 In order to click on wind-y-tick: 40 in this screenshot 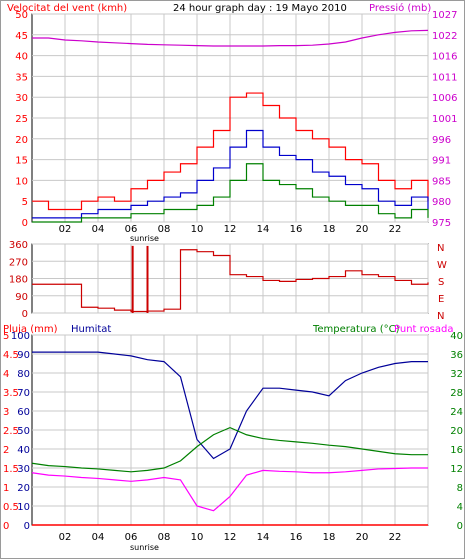, I will do `click(21, 57)`.